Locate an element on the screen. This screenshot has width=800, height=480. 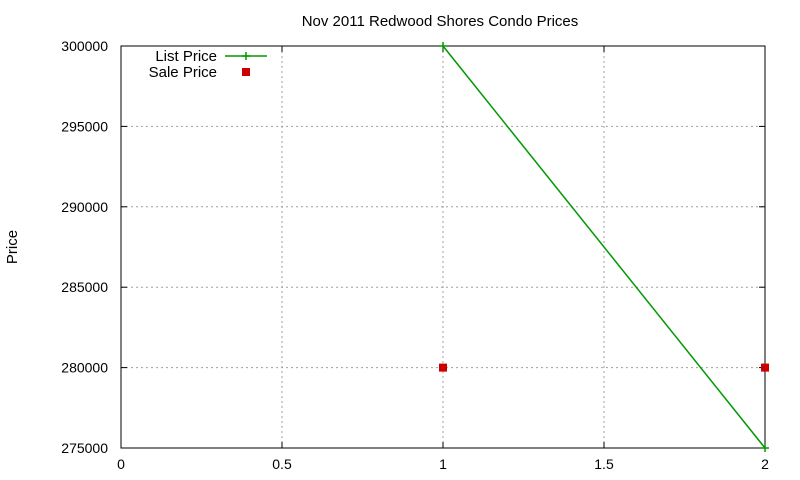
y-tick-label: 290000 is located at coordinates (84, 207).